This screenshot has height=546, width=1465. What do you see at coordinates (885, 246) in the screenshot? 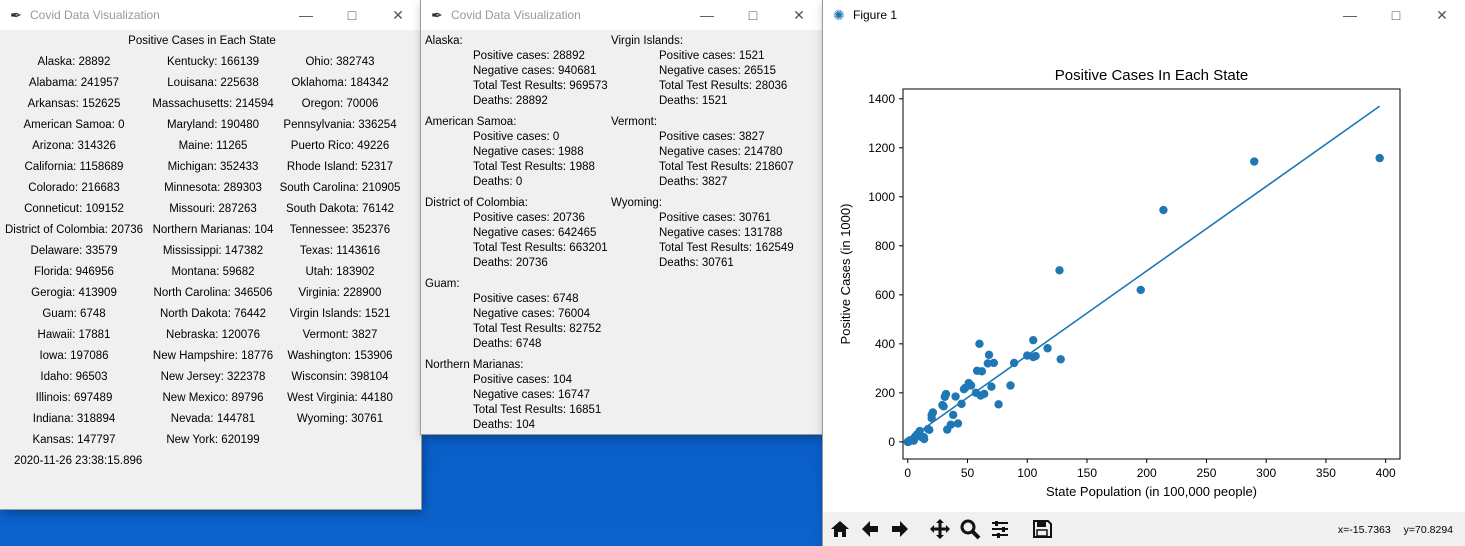
I see `y-tick-label: 800` at bounding box center [885, 246].